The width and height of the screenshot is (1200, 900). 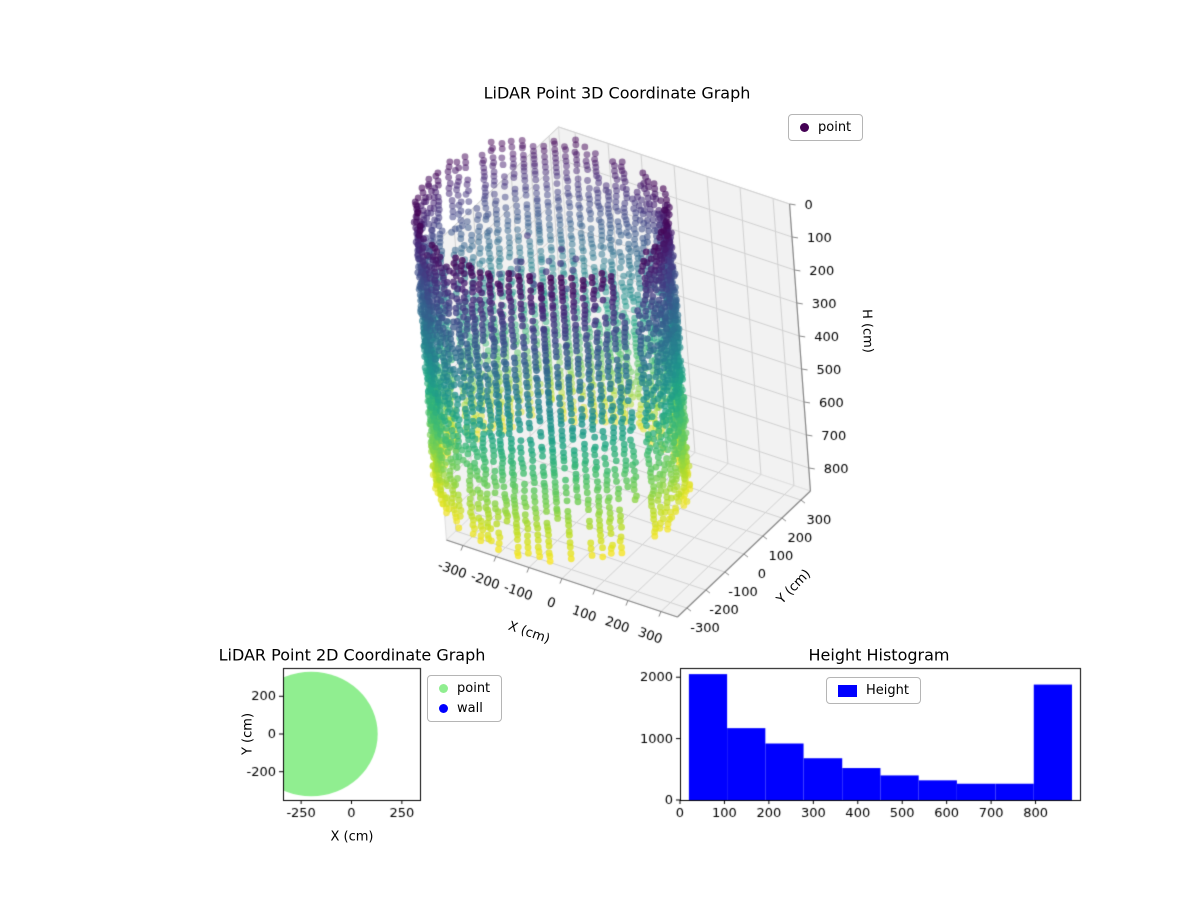 I want to click on chart3d-zlabel: H (cm), so click(x=867, y=331).